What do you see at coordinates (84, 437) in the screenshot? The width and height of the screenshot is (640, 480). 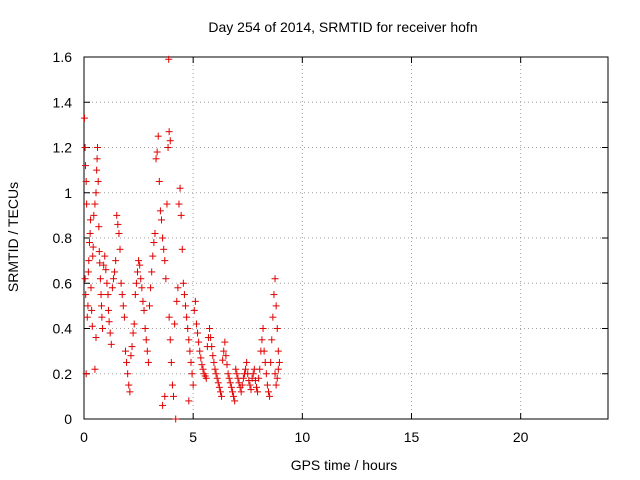 I see `x-tick-label: 0` at bounding box center [84, 437].